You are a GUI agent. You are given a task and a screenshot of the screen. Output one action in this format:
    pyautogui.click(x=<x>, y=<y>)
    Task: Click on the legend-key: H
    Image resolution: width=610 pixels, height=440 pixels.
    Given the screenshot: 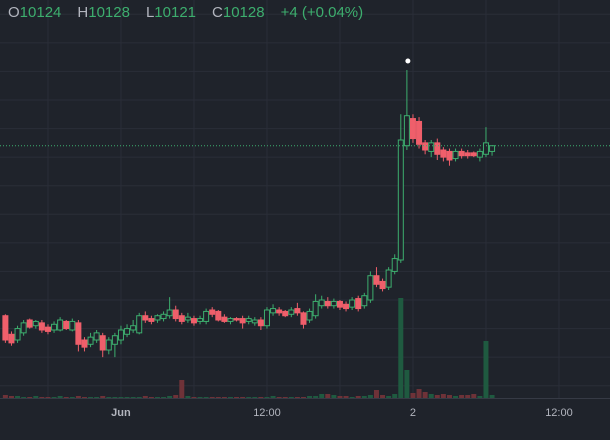 What is the action you would take?
    pyautogui.click(x=83, y=12)
    